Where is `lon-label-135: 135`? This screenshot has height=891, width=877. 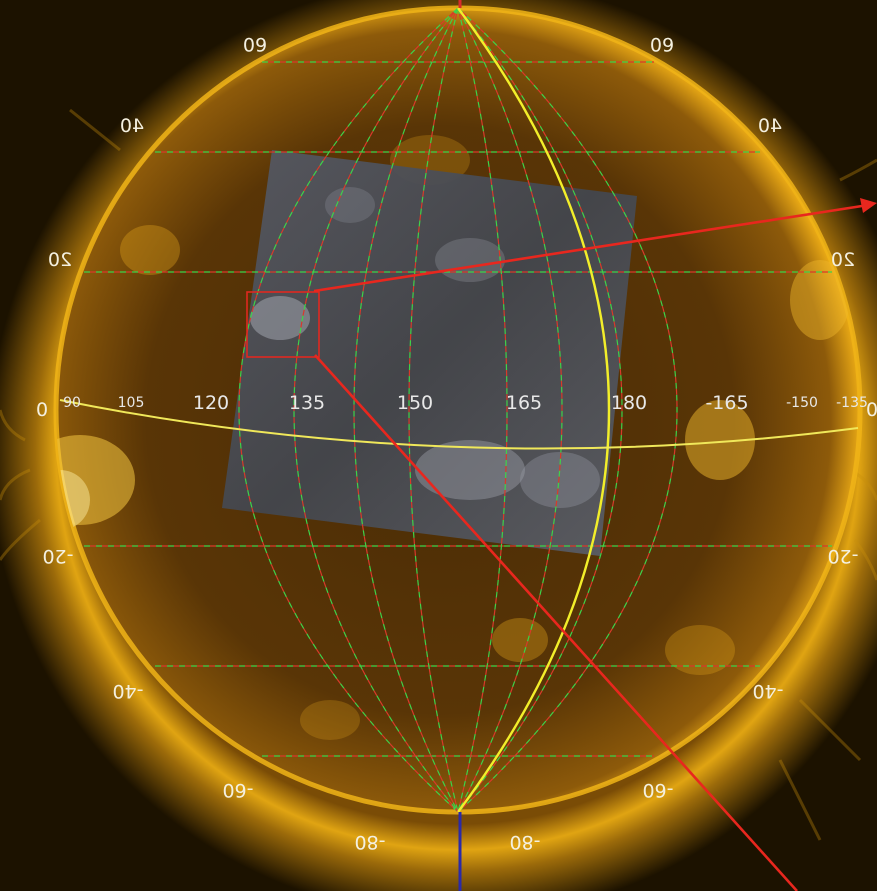 lon-label-135: 135 is located at coordinates (307, 403).